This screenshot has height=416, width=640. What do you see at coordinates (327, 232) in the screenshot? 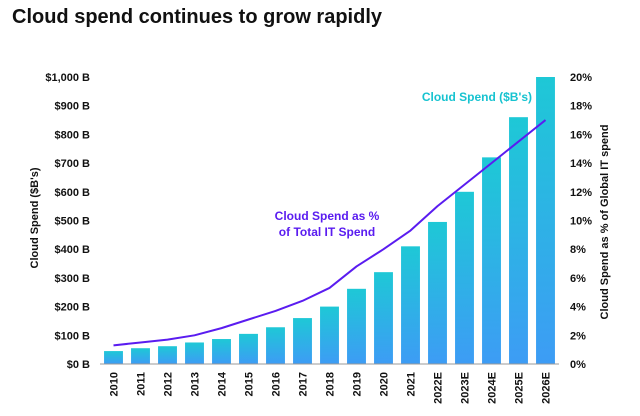
I see `line-series-annotation-line2: of Total IT Spend` at bounding box center [327, 232].